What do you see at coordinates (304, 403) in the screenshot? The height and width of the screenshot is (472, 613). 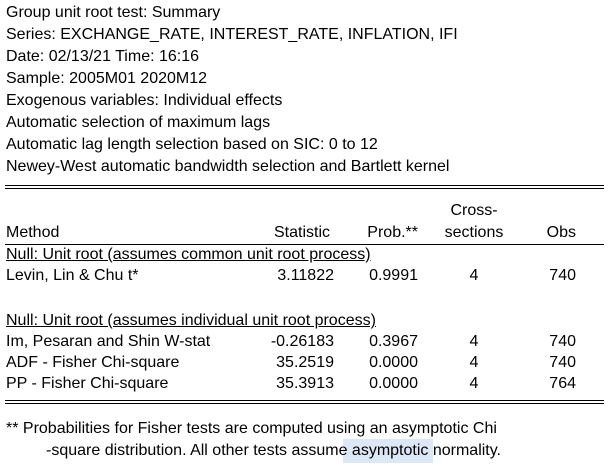 I see `bottom-rule-inner` at bounding box center [304, 403].